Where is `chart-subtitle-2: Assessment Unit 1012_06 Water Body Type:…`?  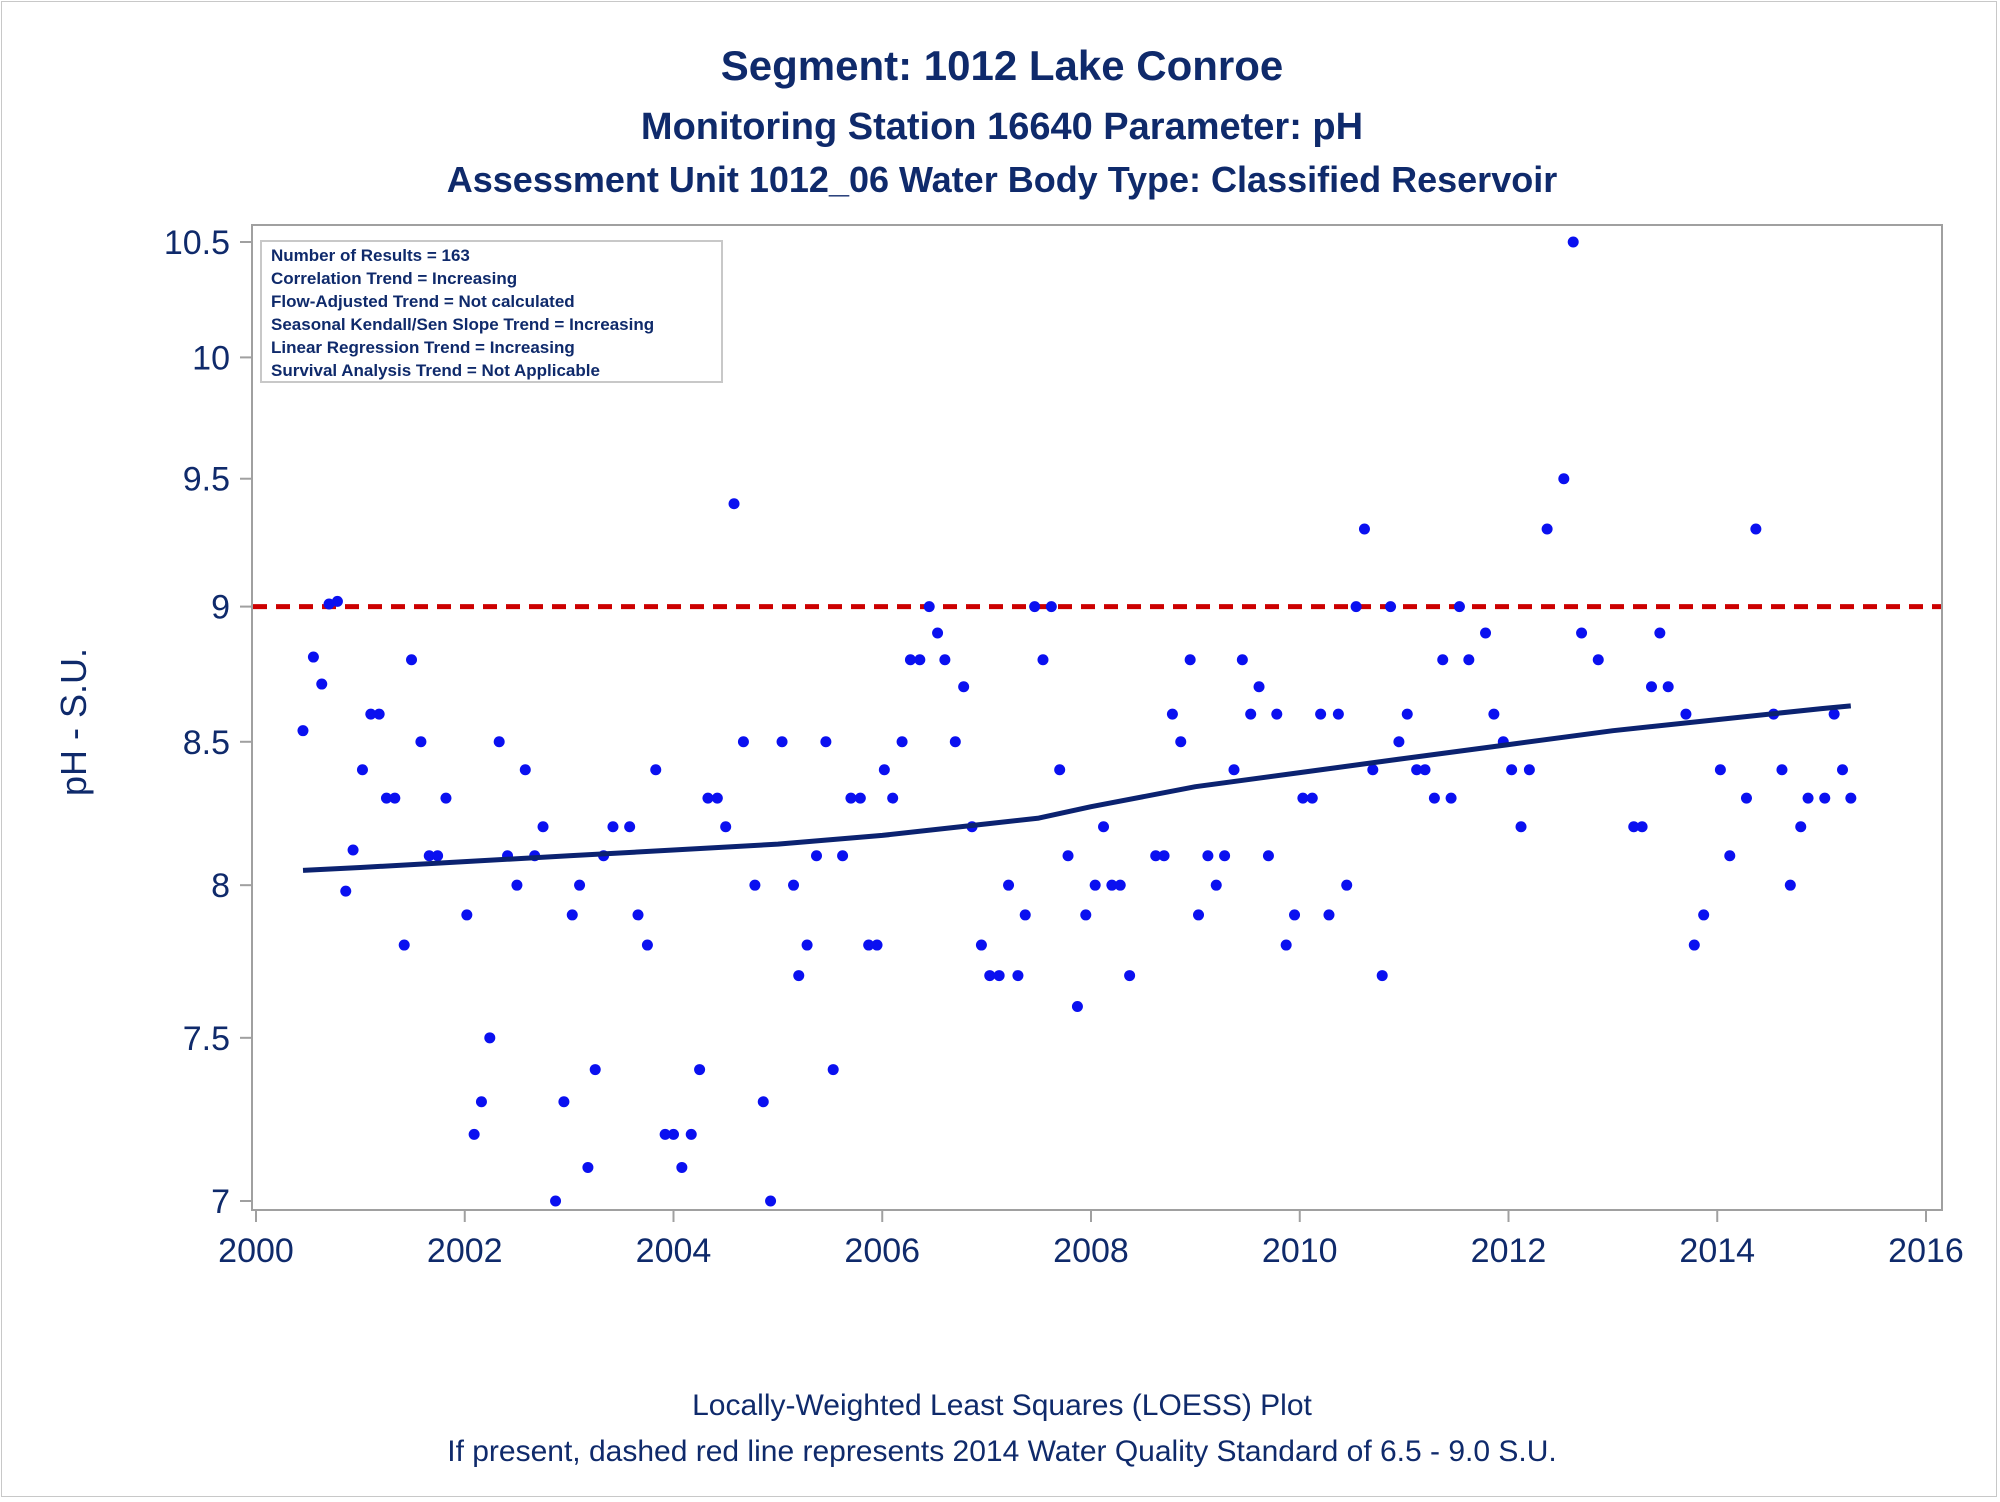
chart-subtitle-2: Assessment Unit 1012_06 Water Body Type:… is located at coordinates (1002, 179).